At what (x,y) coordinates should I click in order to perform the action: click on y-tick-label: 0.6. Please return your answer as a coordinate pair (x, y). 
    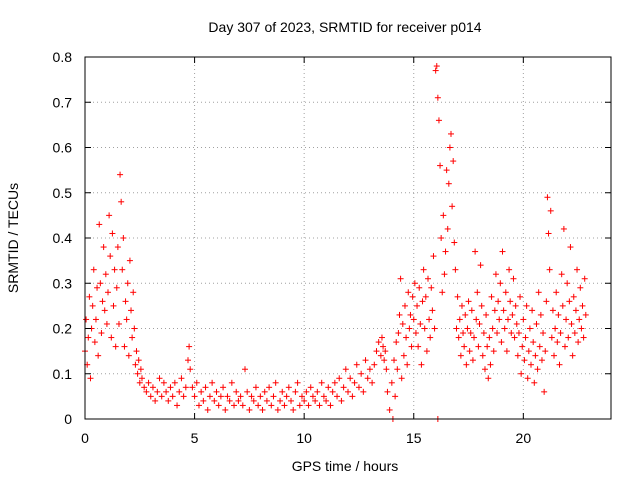
    Looking at the image, I should click on (63, 148).